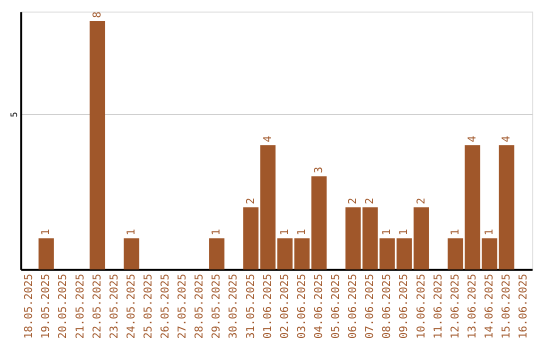  What do you see at coordinates (301, 306) in the screenshot?
I see `x-tick-label: 03.06.2025` at bounding box center [301, 306].